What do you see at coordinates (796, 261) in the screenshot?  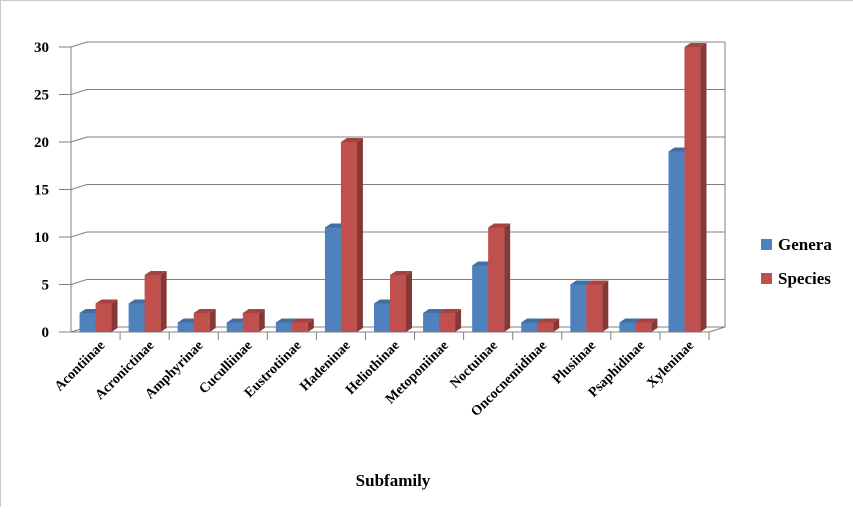 I see `legend: Genera Species` at bounding box center [796, 261].